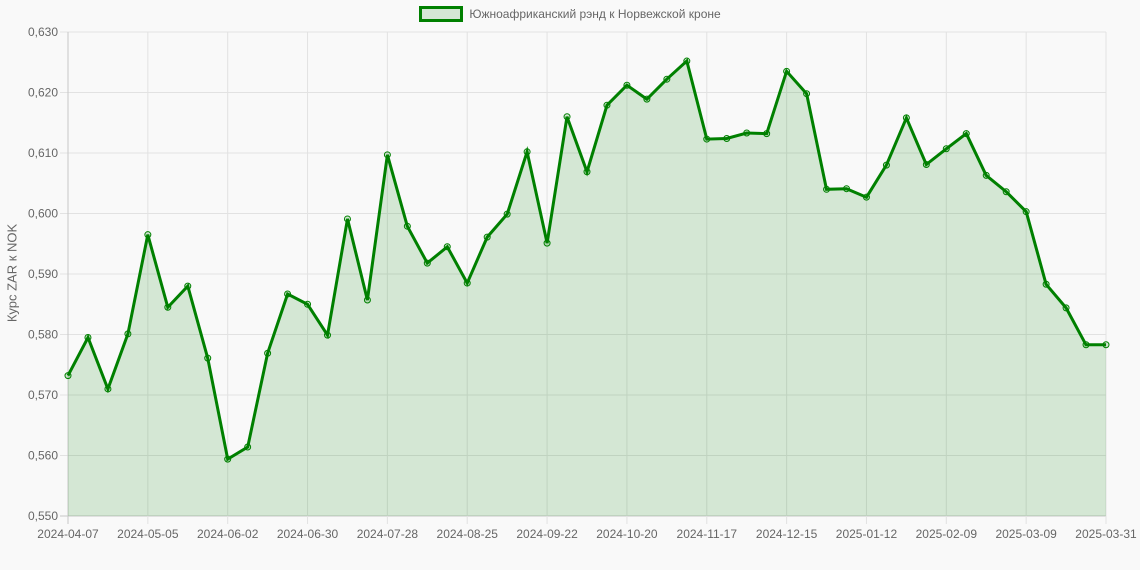 This screenshot has width=1140, height=570. Describe the element at coordinates (43, 153) in the screenshot. I see `y-tick-label: 0,610` at that location.